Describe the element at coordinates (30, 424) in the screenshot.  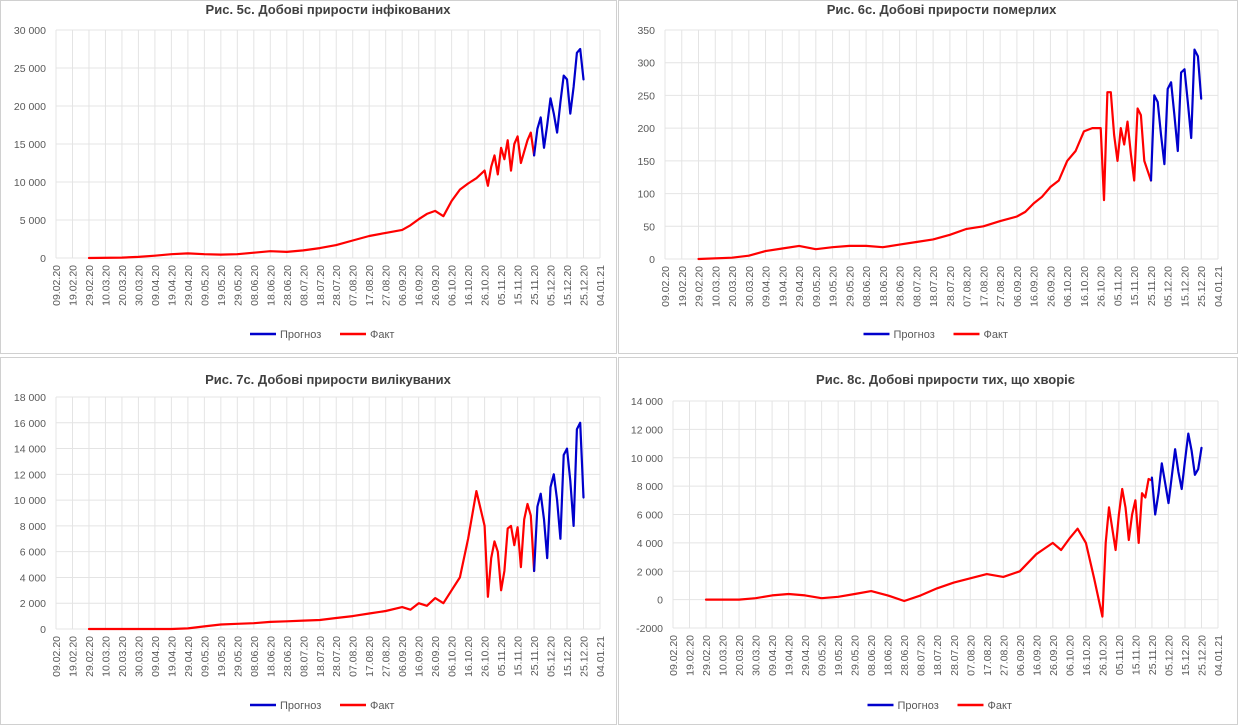
I see `y-tick-label: 16 000` at that location.